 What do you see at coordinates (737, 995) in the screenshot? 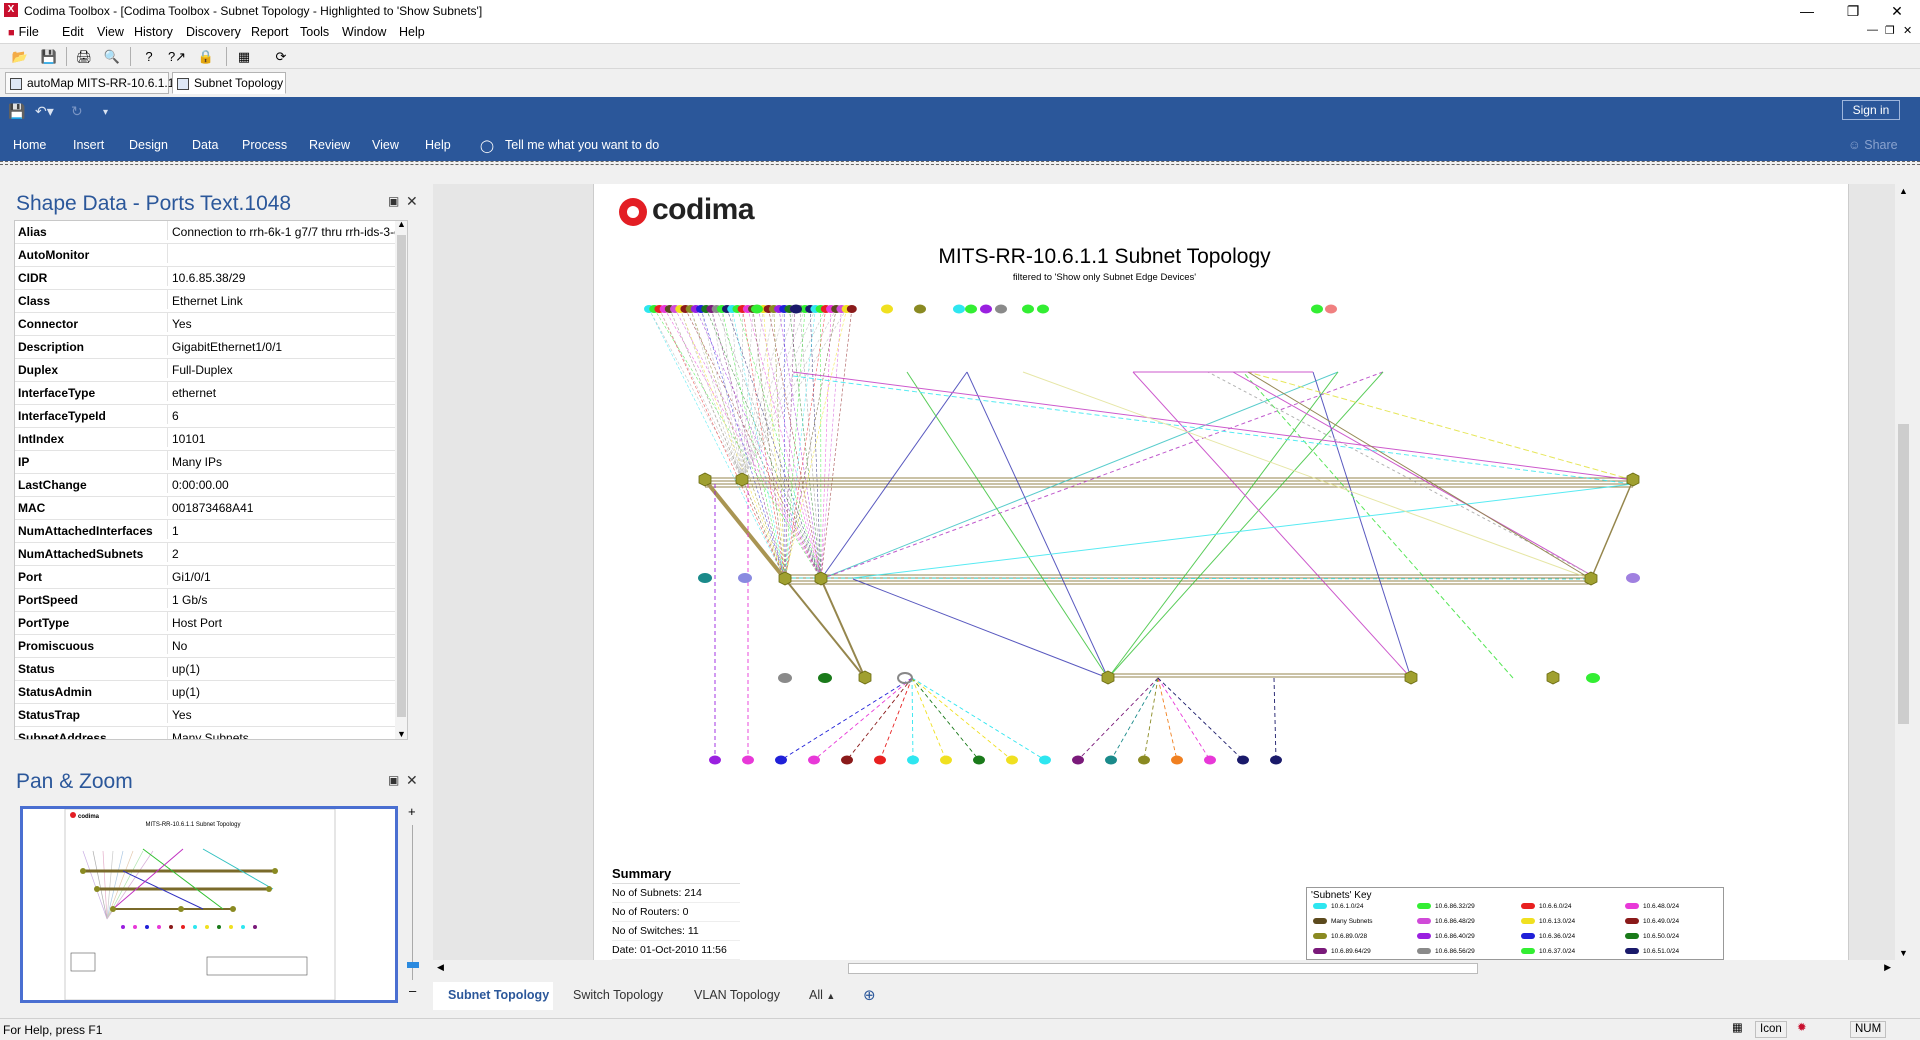
I see `tab-vlan-topology: VLAN Topology` at bounding box center [737, 995].